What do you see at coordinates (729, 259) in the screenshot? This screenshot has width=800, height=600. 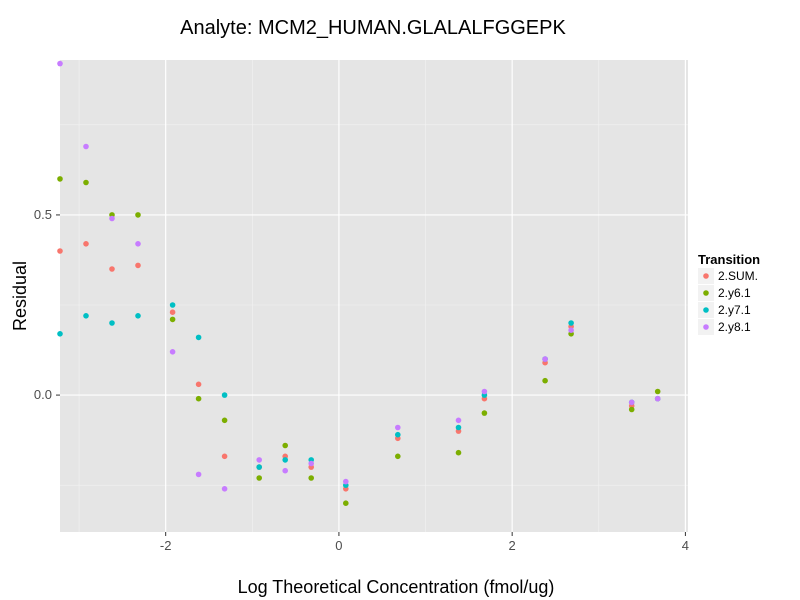 I see `legend-title: Transition` at bounding box center [729, 259].